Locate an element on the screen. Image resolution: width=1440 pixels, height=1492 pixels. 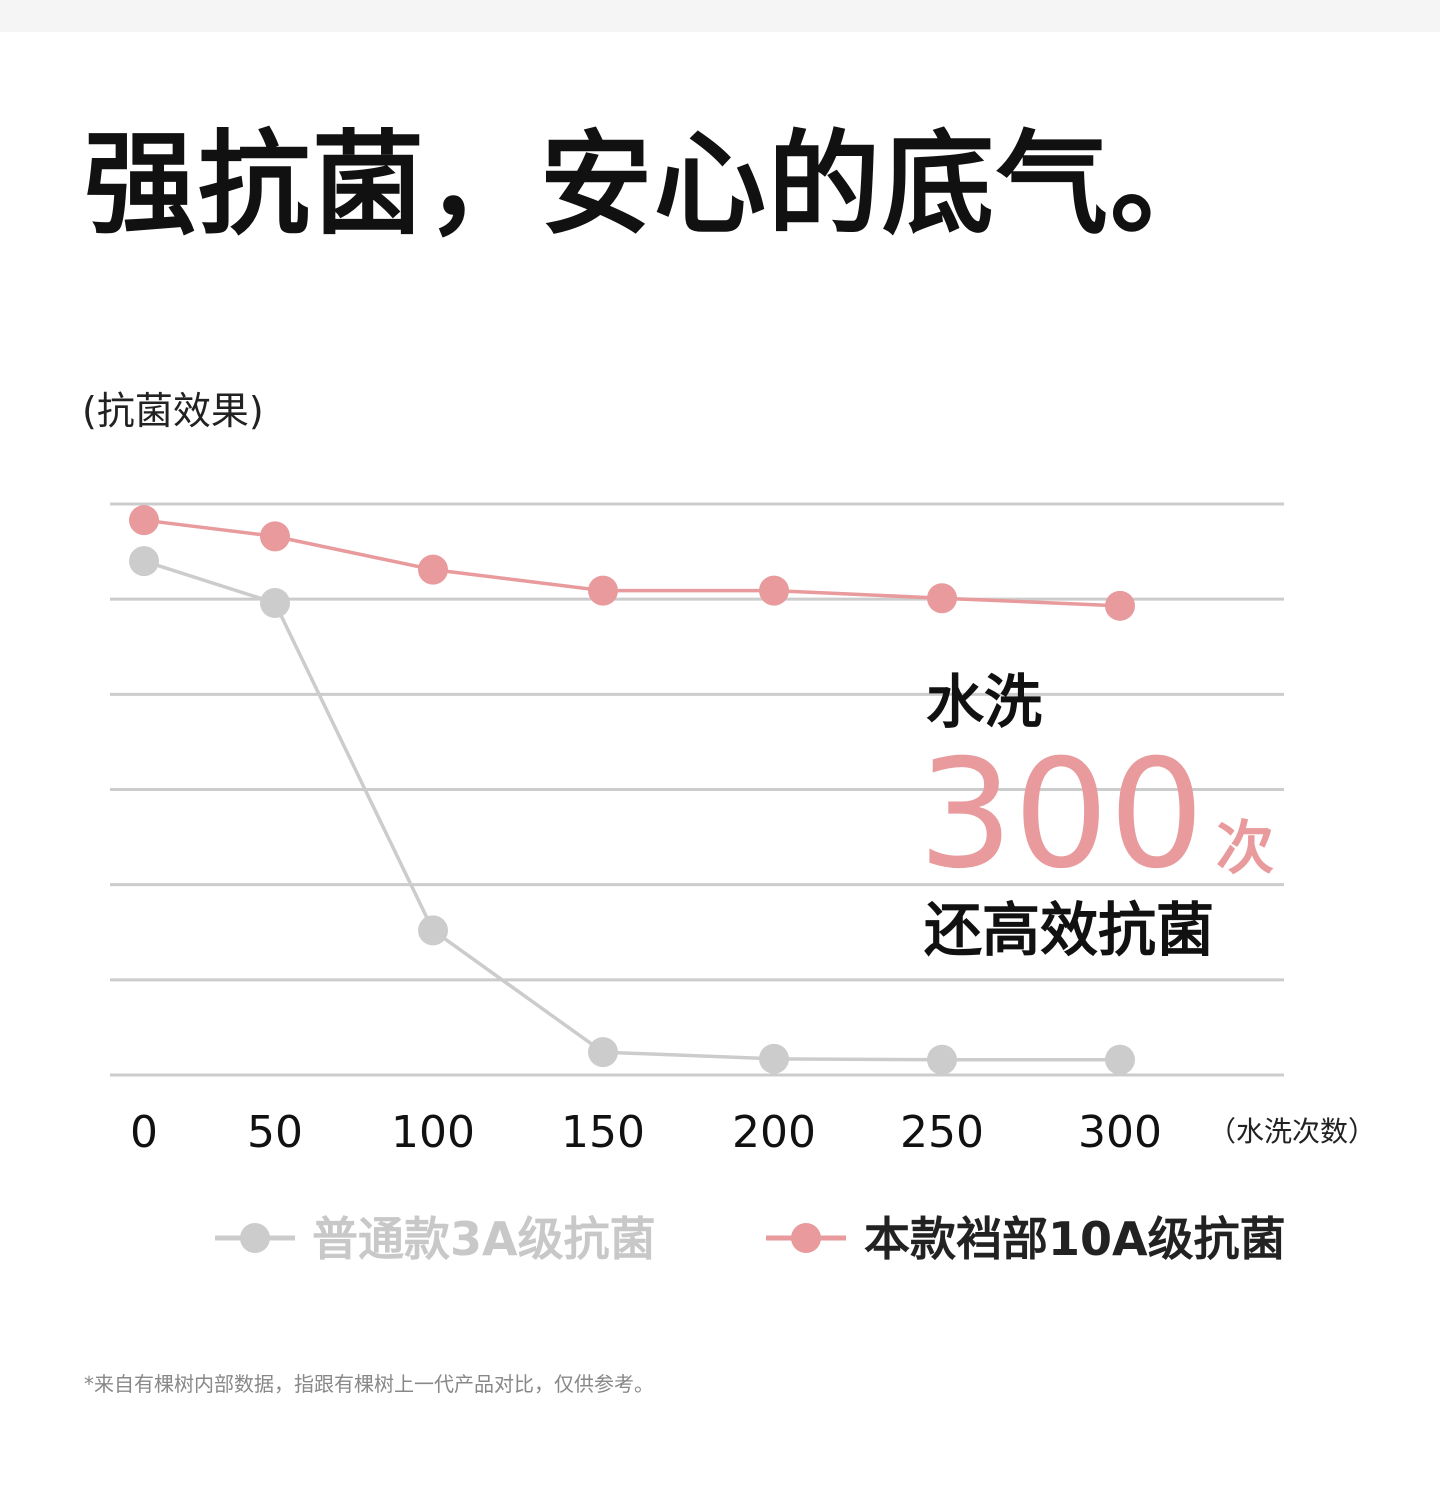
top-strip is located at coordinates (720, 16).